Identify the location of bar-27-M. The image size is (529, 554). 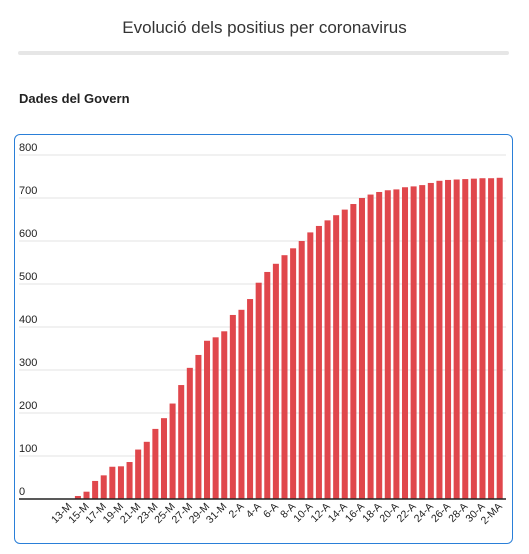
(189, 433).